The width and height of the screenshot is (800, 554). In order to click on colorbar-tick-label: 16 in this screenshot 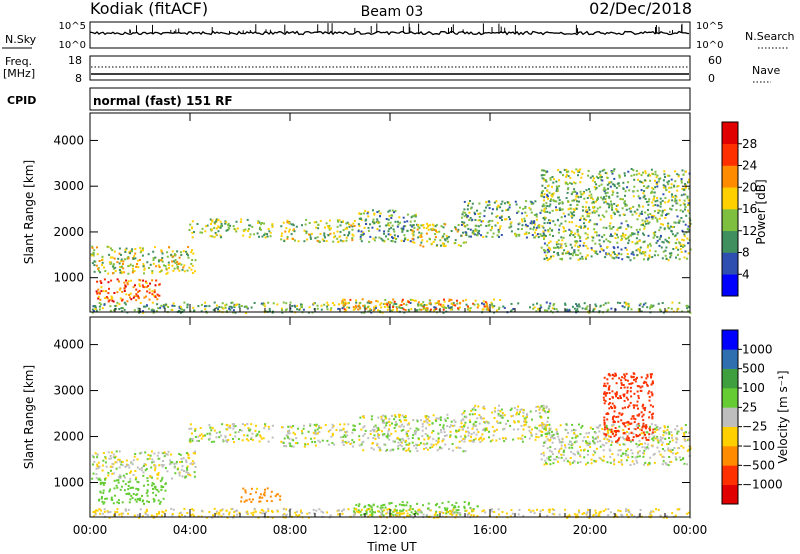, I will do `click(749, 209)`.